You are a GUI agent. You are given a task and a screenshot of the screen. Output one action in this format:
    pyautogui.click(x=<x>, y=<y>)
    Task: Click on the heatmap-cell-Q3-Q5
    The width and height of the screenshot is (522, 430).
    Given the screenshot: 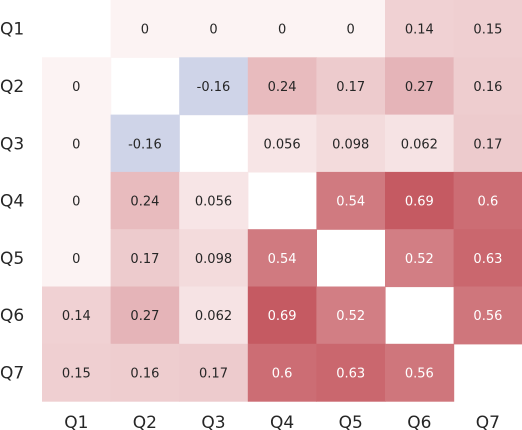 What is the action you would take?
    pyautogui.click(x=351, y=143)
    